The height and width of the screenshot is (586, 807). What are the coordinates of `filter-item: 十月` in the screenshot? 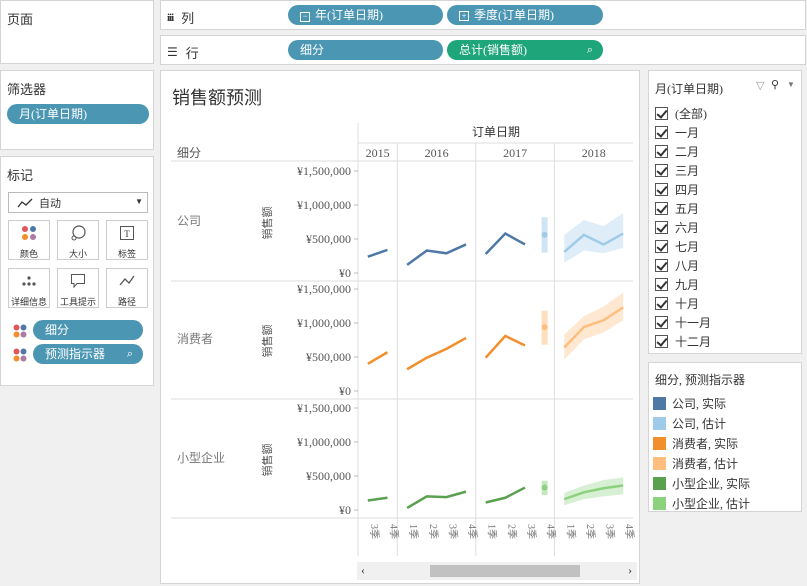 It's located at (677, 303).